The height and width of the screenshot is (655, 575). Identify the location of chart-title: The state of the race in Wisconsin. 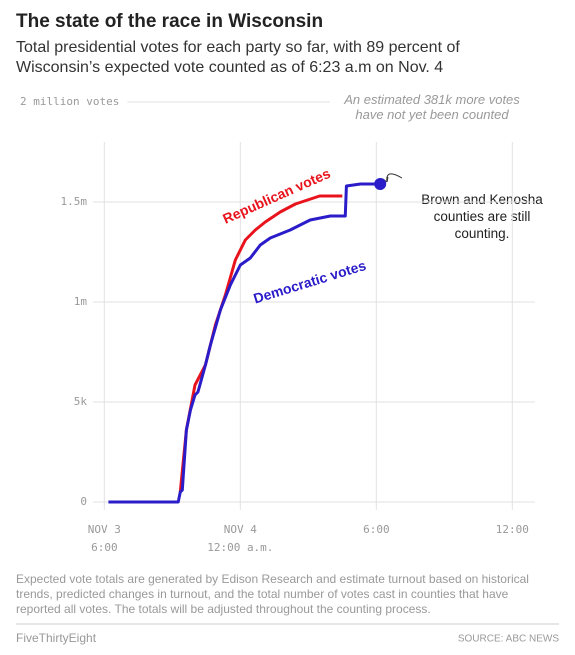
(169, 21).